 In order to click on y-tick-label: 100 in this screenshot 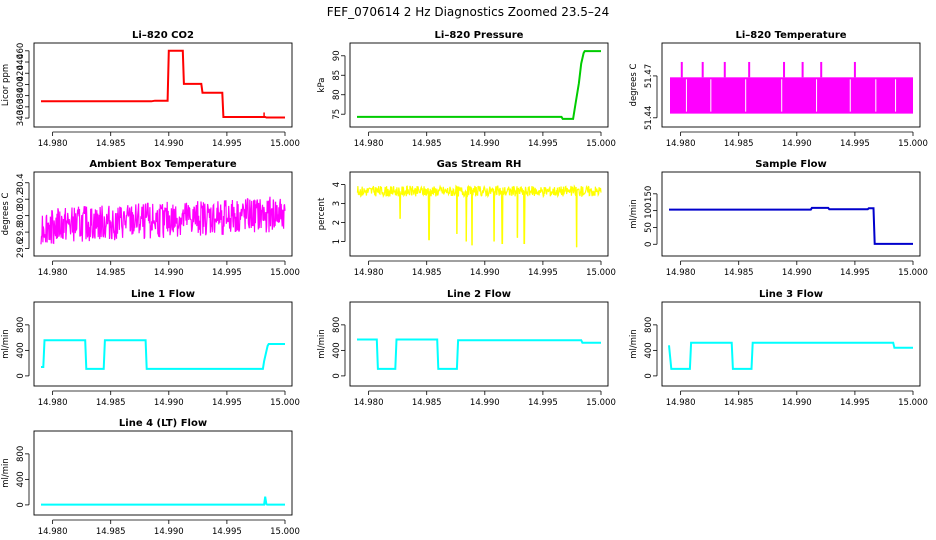, I will do `click(649, 211)`.